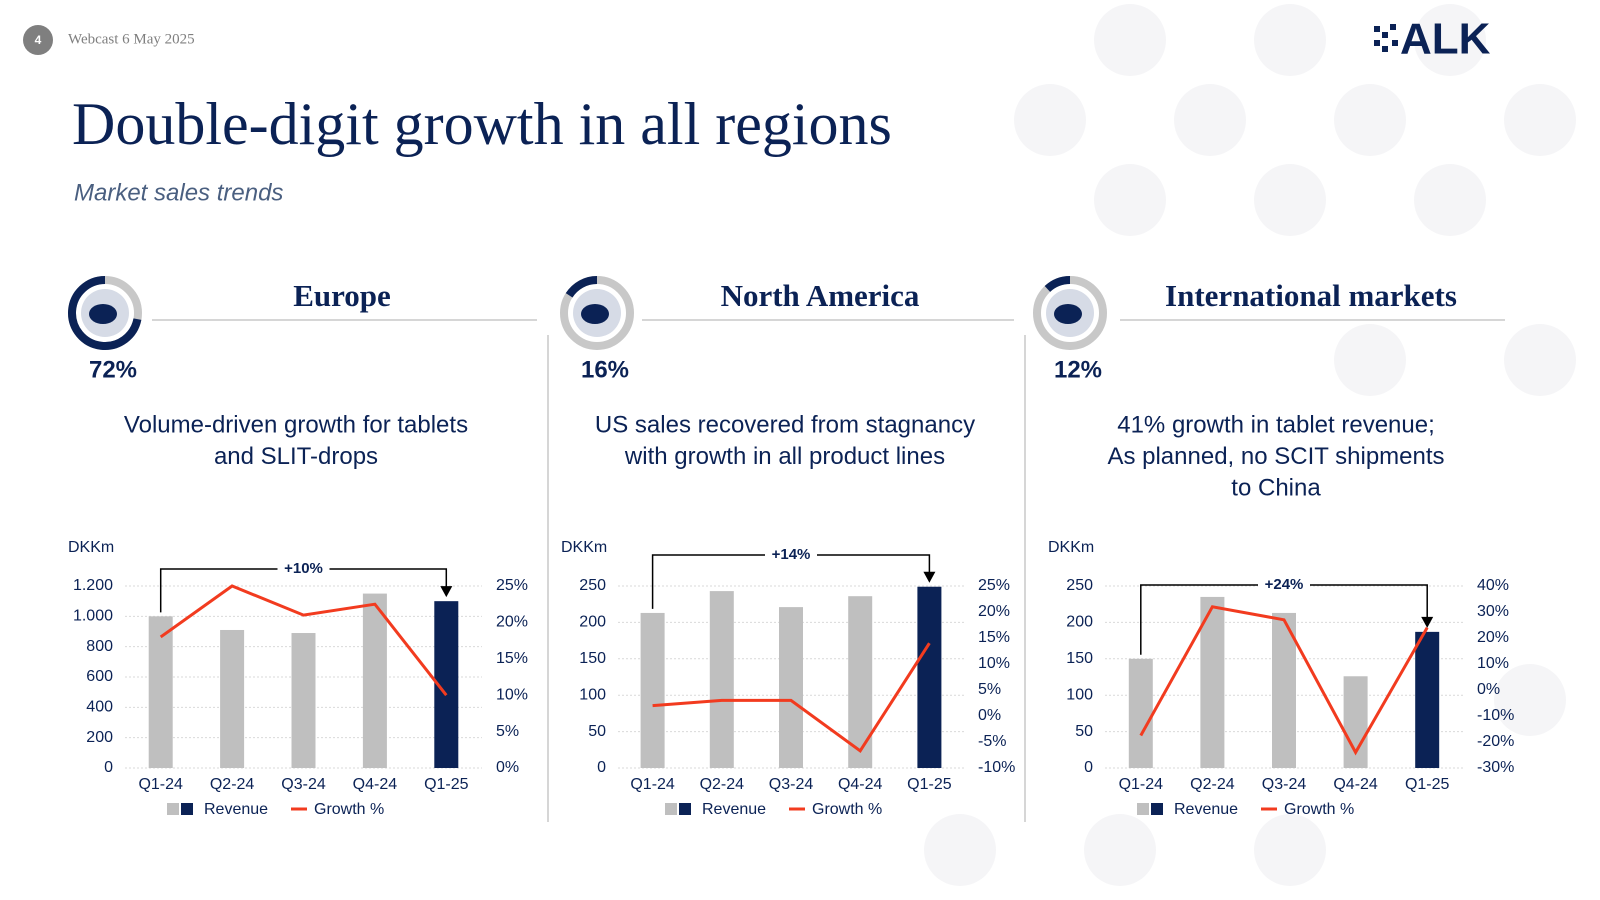  I want to click on growth-annotation: +24%, so click(1284, 584).